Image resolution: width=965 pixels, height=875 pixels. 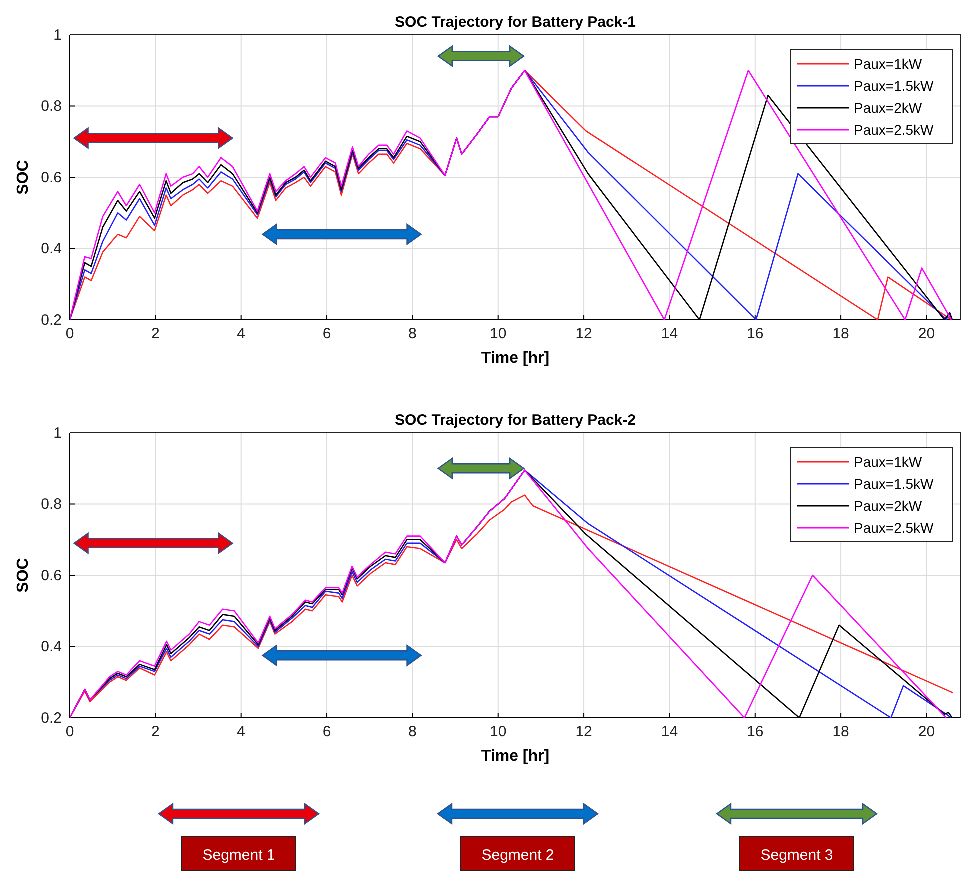 I want to click on text: Segment 3, so click(x=797, y=855).